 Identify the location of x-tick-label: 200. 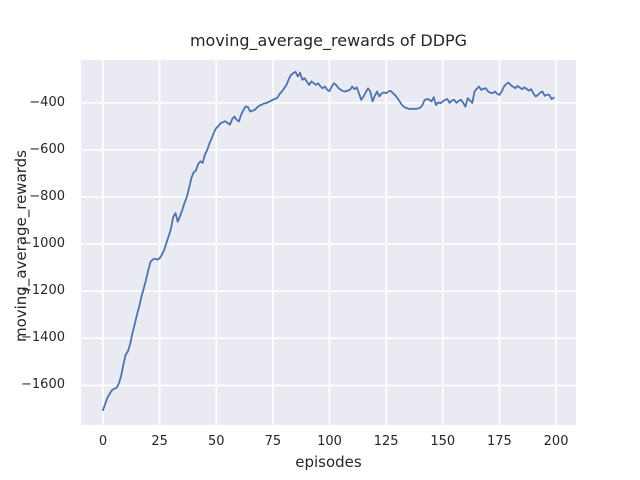
(556, 441).